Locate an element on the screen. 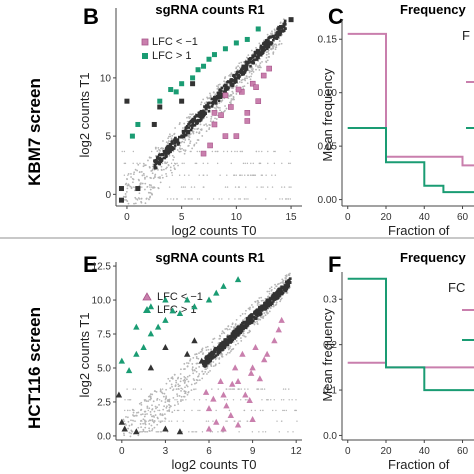  panel-f-xtick-label: 40 is located at coordinates (425, 451).